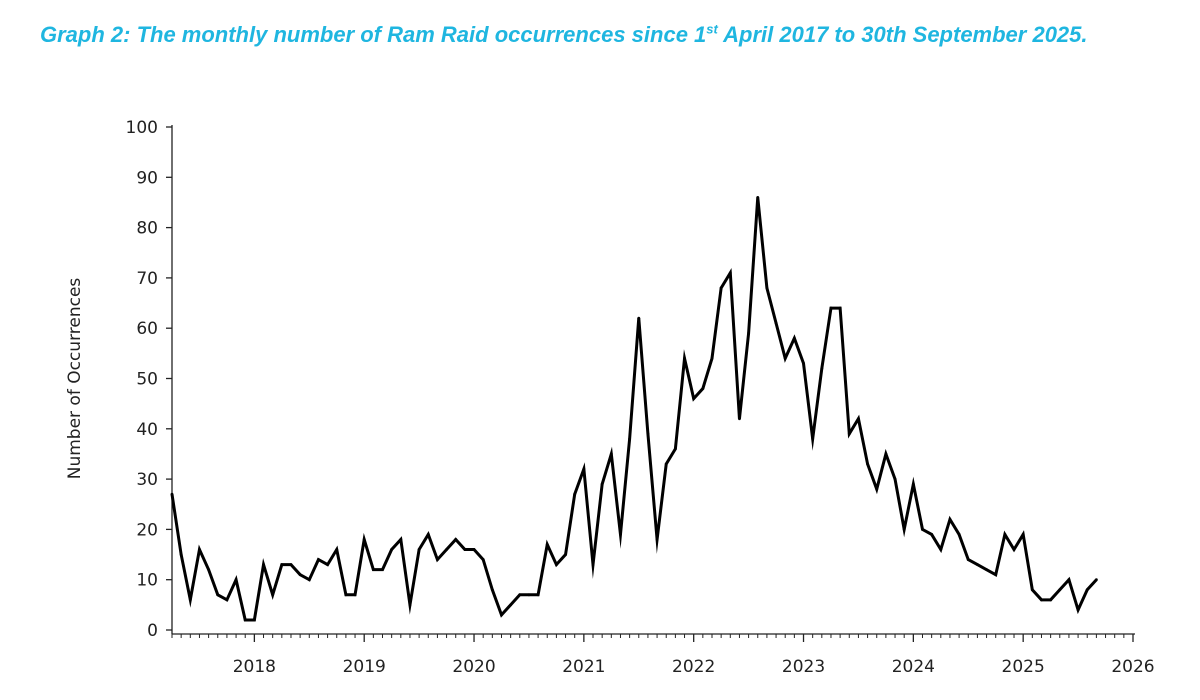  Describe the element at coordinates (1023, 667) in the screenshot. I see `x-tick-label: 2025` at that location.